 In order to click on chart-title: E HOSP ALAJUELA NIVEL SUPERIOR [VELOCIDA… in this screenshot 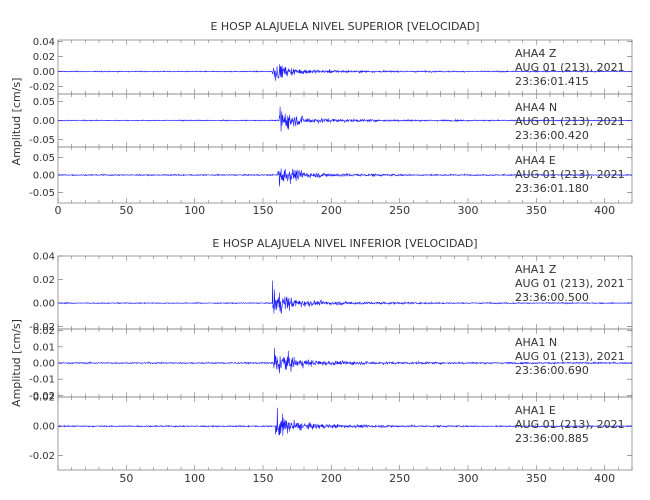, I will do `click(344, 26)`.